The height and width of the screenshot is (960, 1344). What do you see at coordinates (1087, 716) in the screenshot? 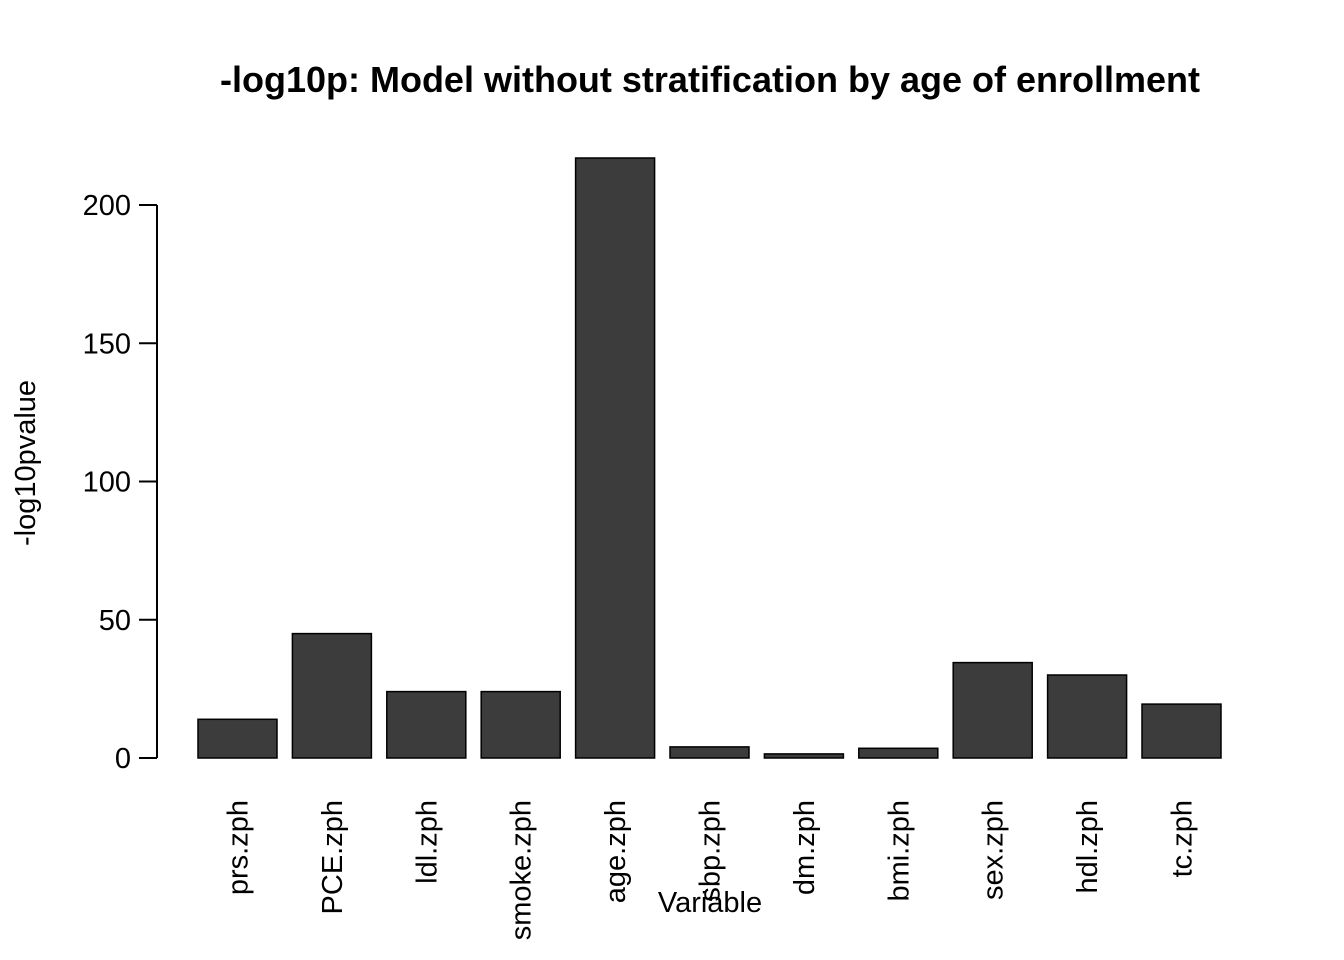
I see `bar-hdl-zph` at bounding box center [1087, 716].